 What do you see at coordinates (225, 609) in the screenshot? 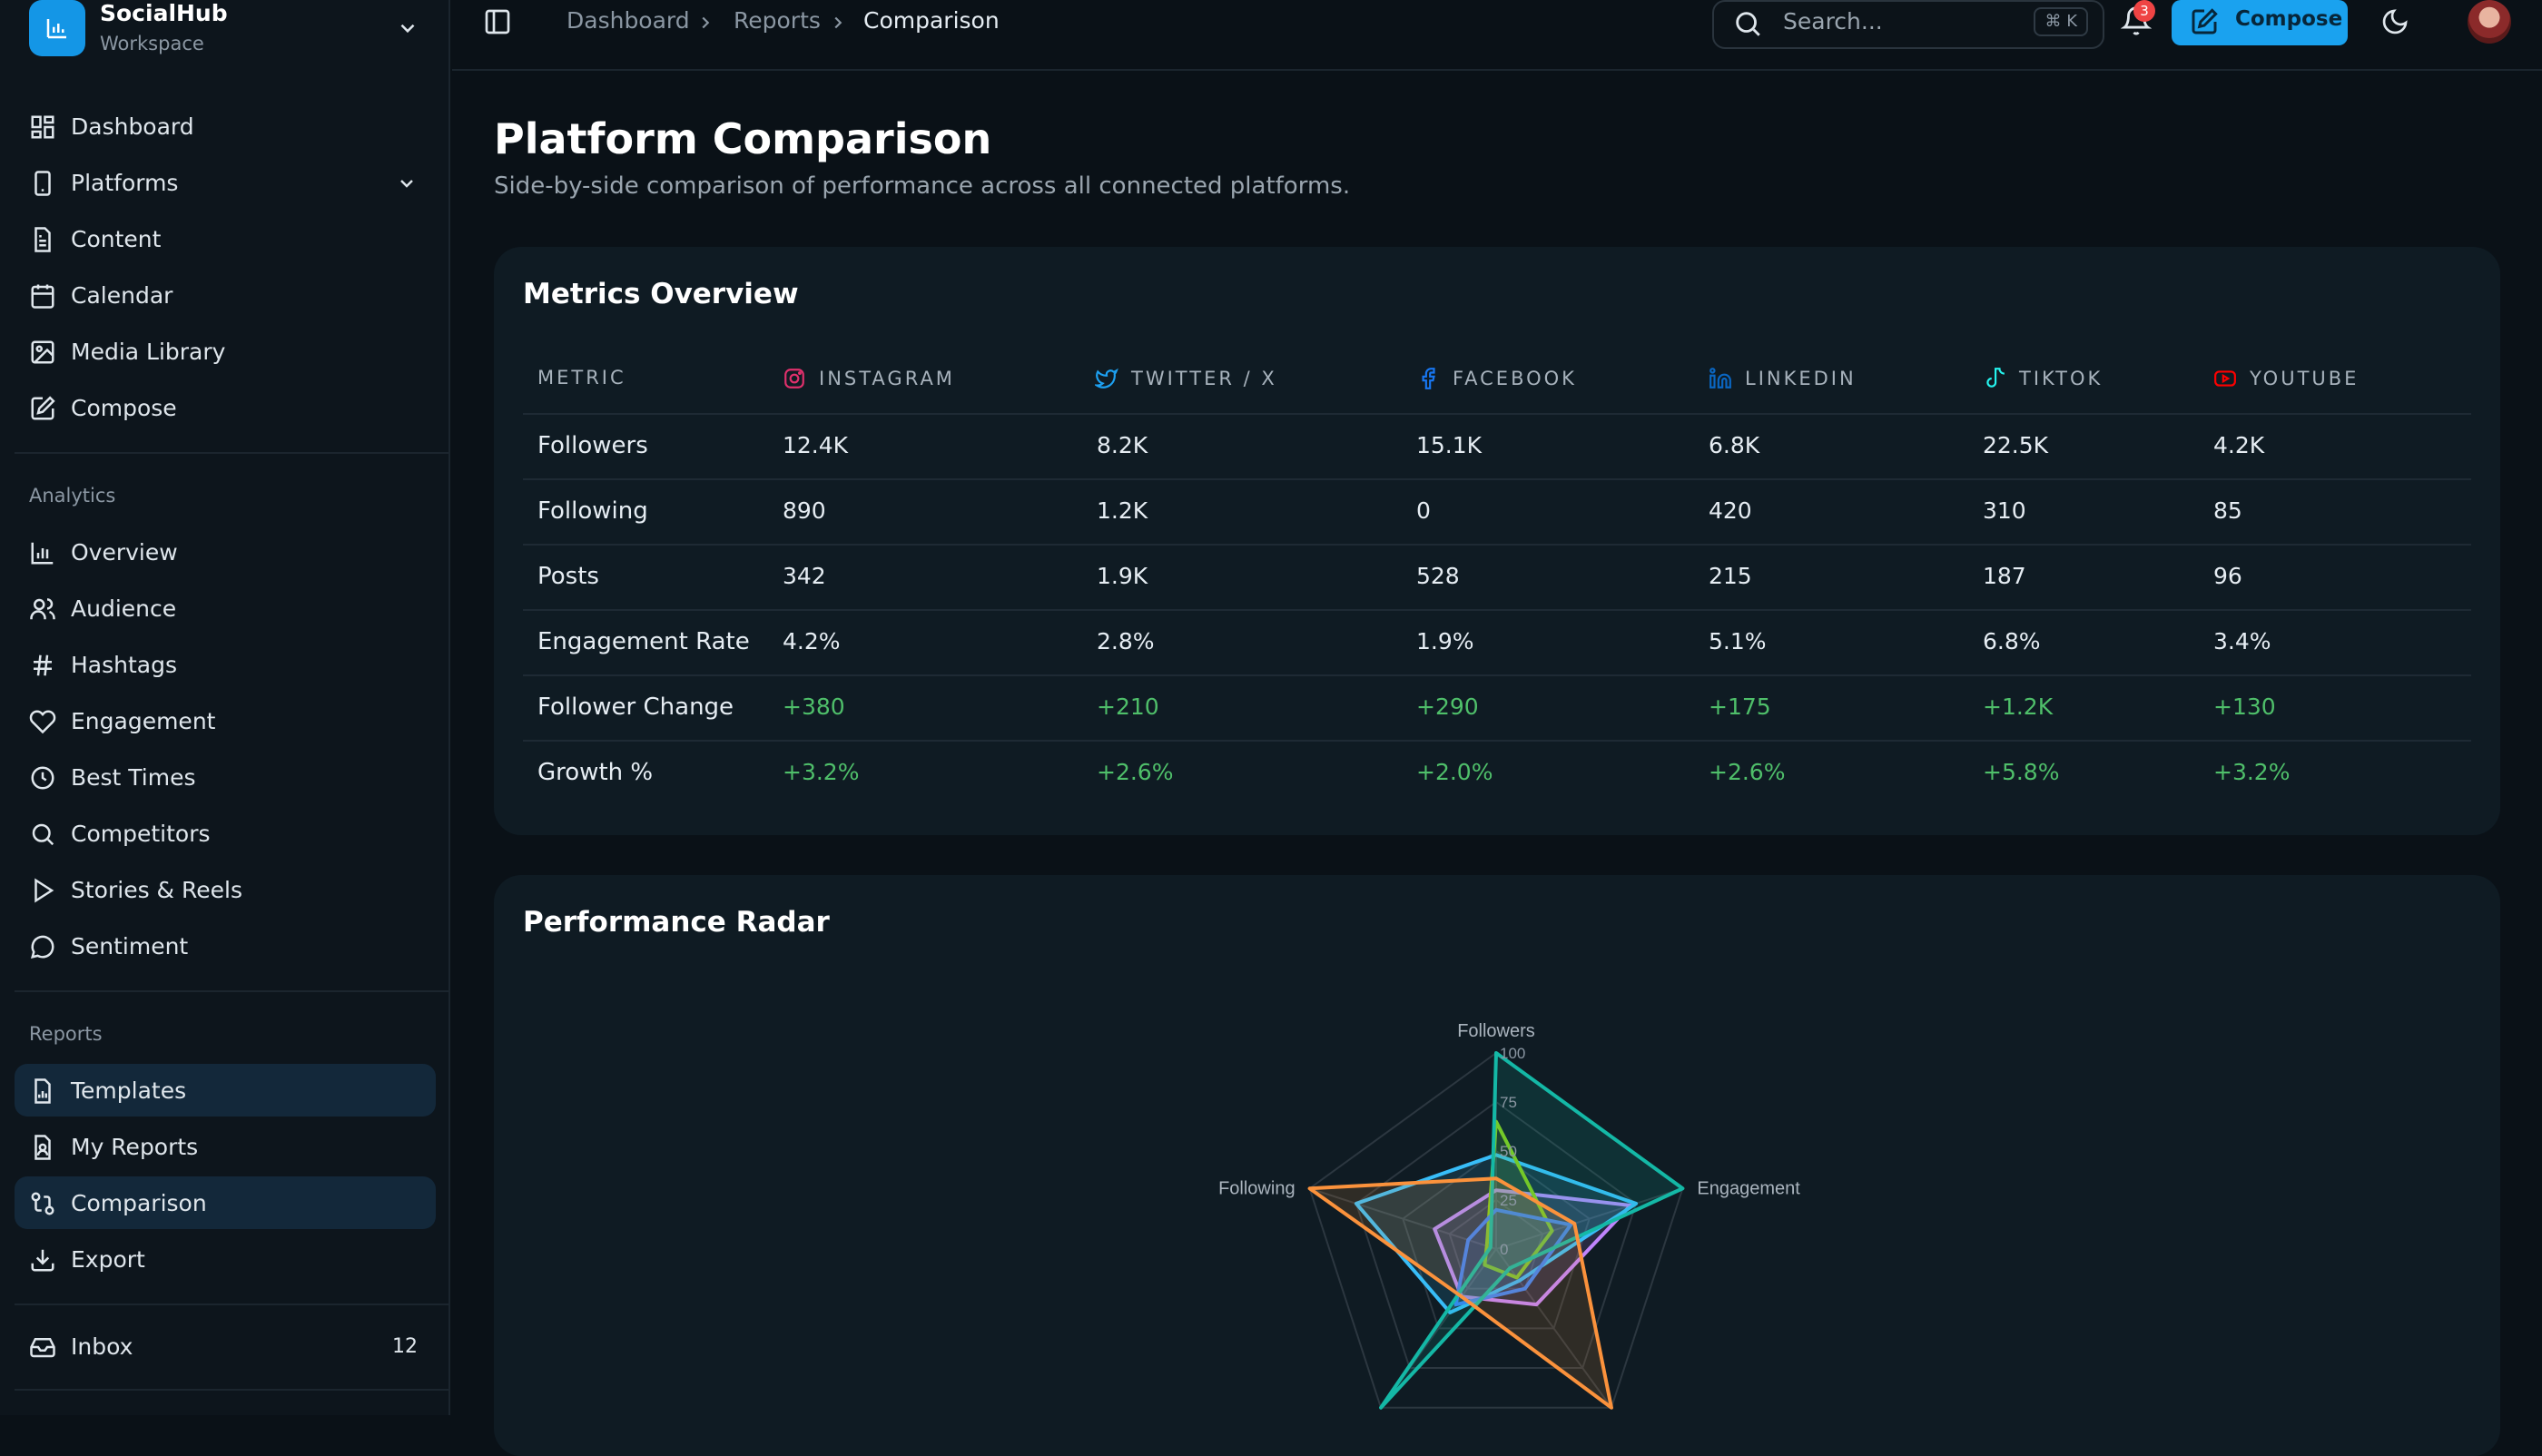
I see `sidebar-item-audience: Audience` at bounding box center [225, 609].